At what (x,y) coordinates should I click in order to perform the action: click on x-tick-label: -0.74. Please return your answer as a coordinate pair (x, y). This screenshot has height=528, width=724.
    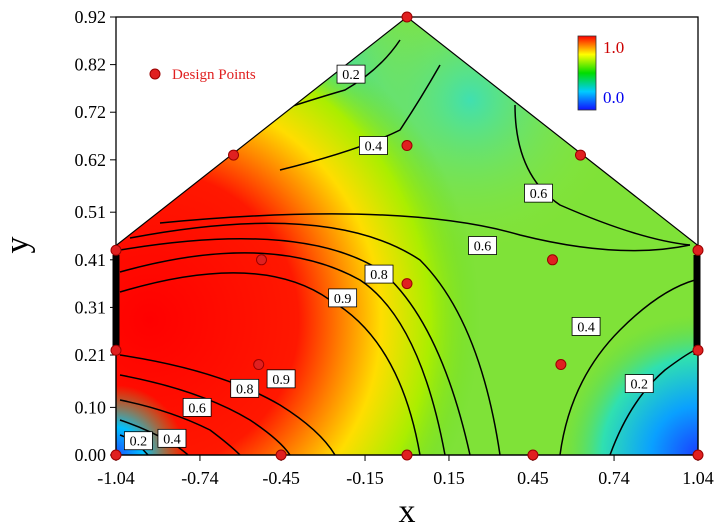
    Looking at the image, I should click on (200, 478).